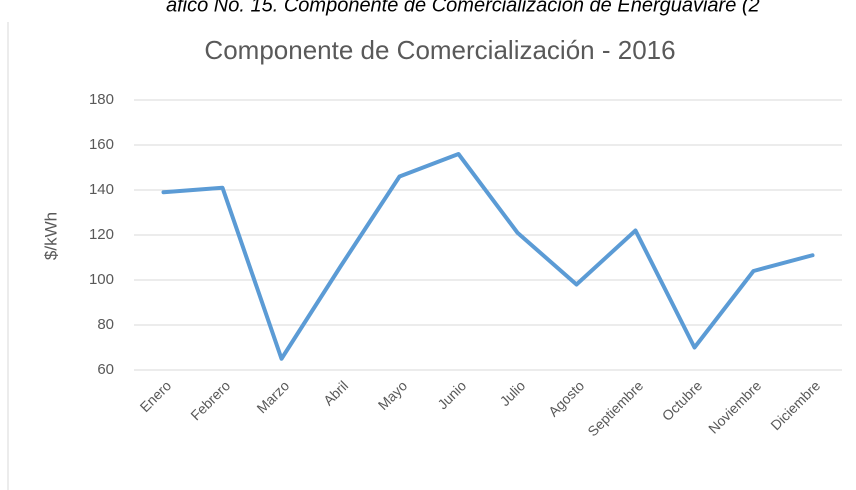 The image size is (856, 490). Describe the element at coordinates (566, 398) in the screenshot. I see `x-tick-label: Agosto` at that location.